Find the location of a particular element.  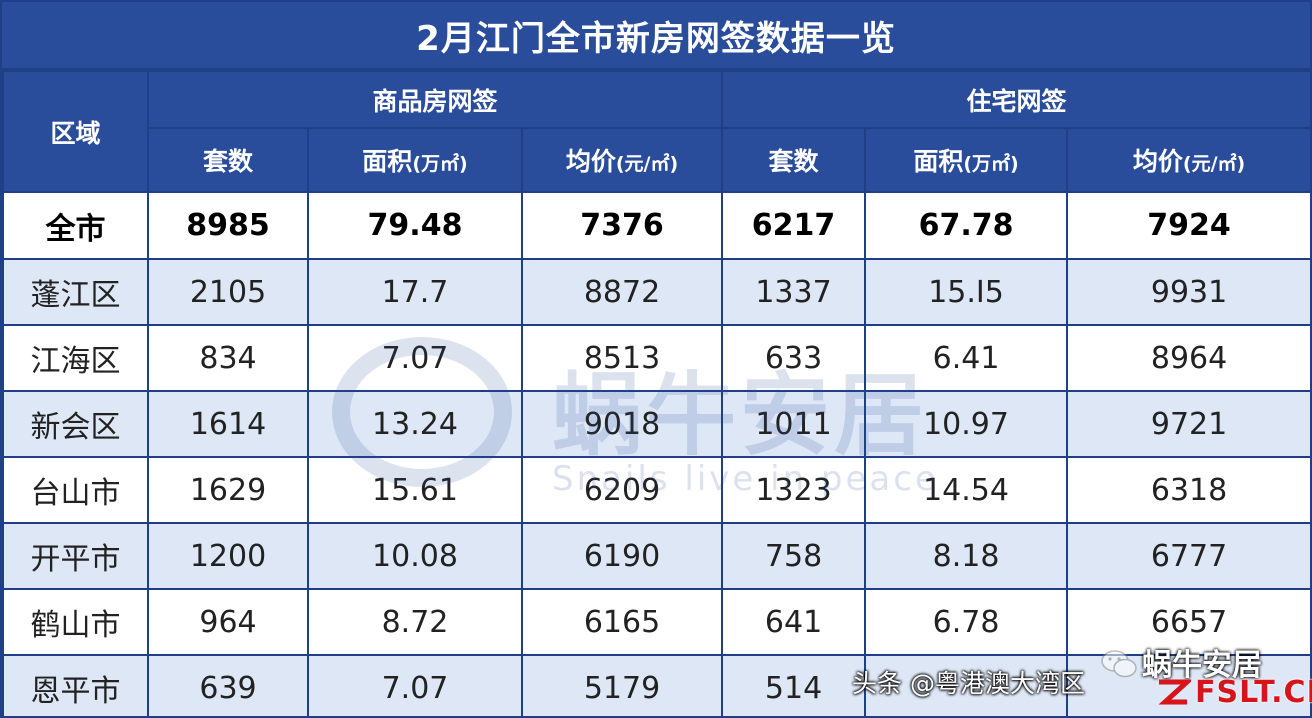

wechat-icon is located at coordinates (1119, 664).